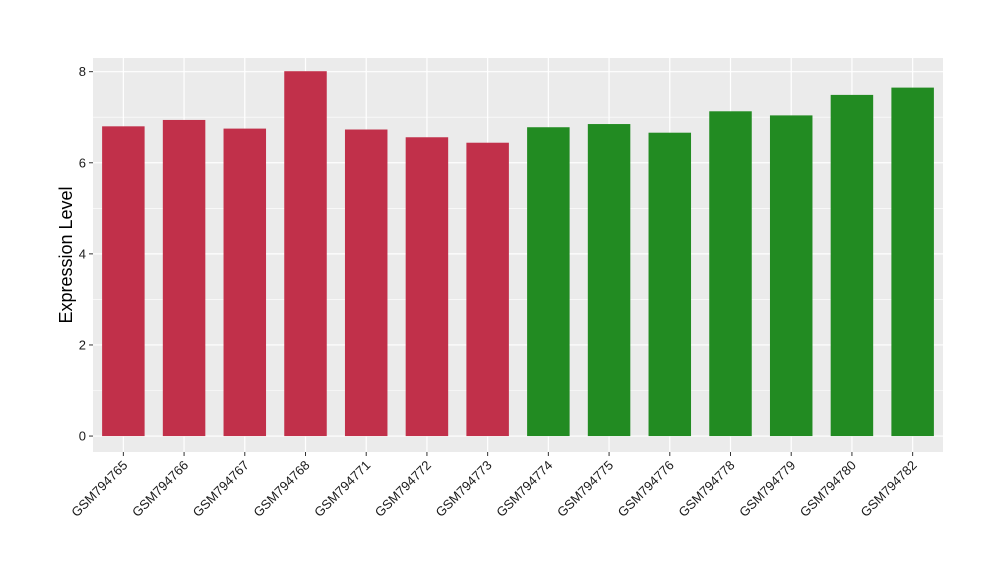 This screenshot has height=585, width=1000. Describe the element at coordinates (82, 71) in the screenshot. I see `y-tick-label: 8` at that location.